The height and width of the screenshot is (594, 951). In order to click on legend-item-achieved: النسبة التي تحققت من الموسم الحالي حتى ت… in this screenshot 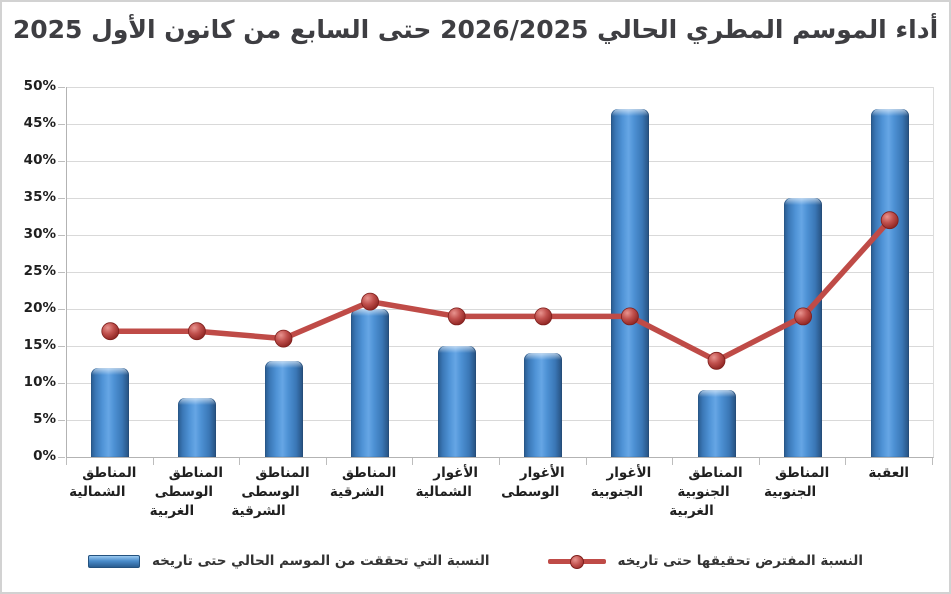, I will do `click(288, 561)`.